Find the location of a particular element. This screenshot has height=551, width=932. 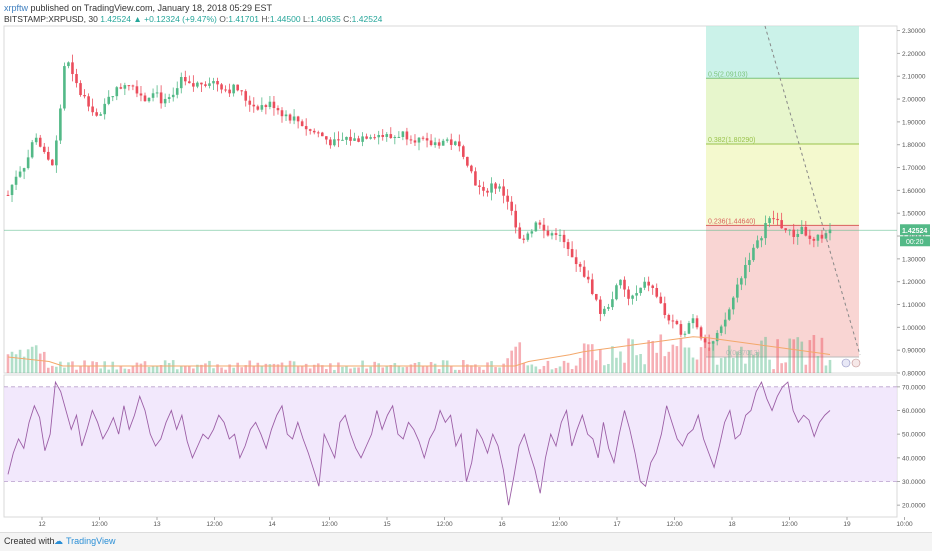

last-price: 1.42524 is located at coordinates (115, 19).